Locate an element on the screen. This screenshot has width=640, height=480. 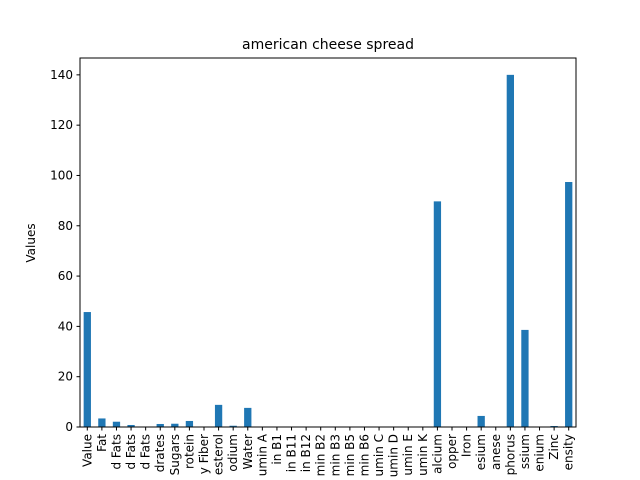
x-tick-label-22: umin E is located at coordinates (408, 455).